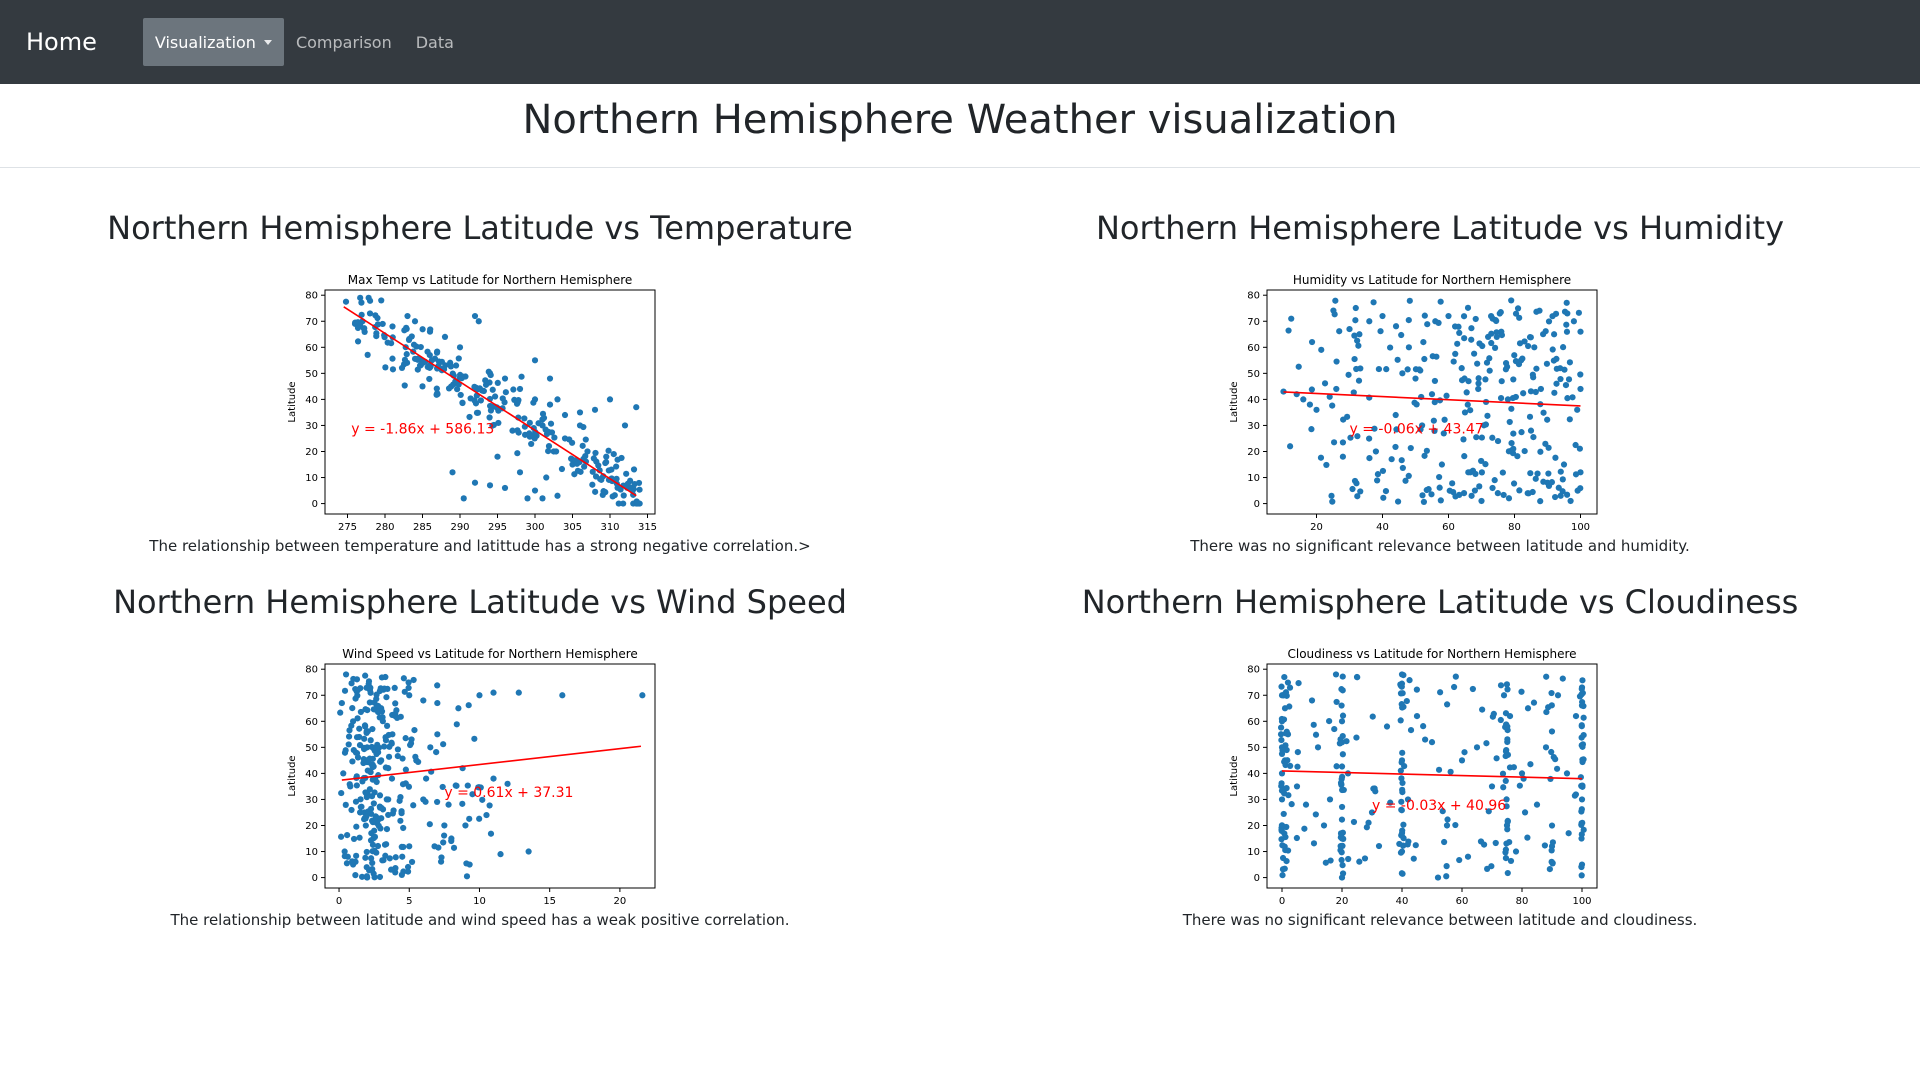 Image resolution: width=1920 pixels, height=1080 pixels. I want to click on regression-equation: y = -0.06x + 43.47, so click(1417, 429).